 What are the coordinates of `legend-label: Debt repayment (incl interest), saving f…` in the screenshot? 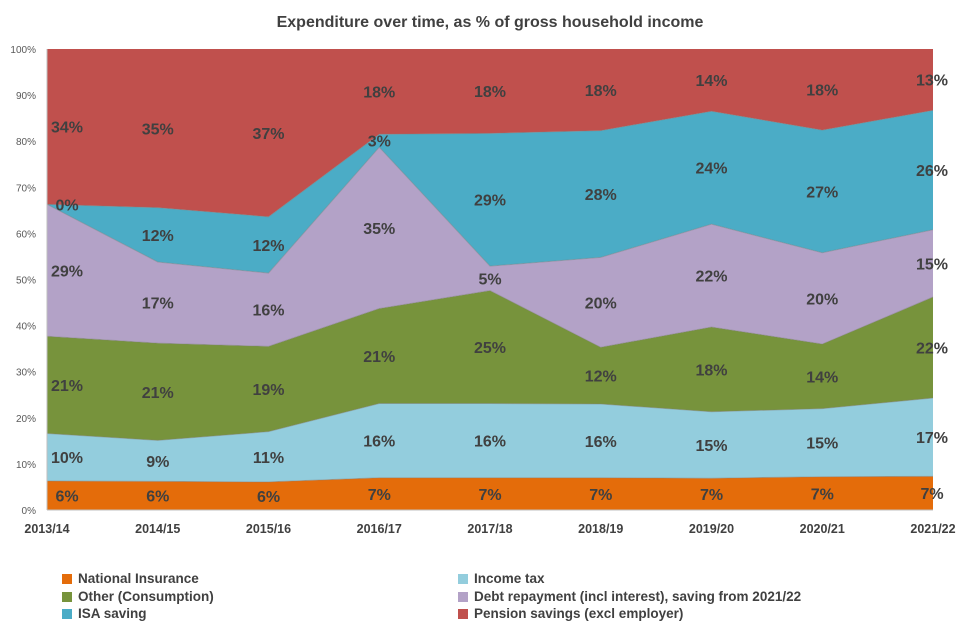 It's located at (638, 596).